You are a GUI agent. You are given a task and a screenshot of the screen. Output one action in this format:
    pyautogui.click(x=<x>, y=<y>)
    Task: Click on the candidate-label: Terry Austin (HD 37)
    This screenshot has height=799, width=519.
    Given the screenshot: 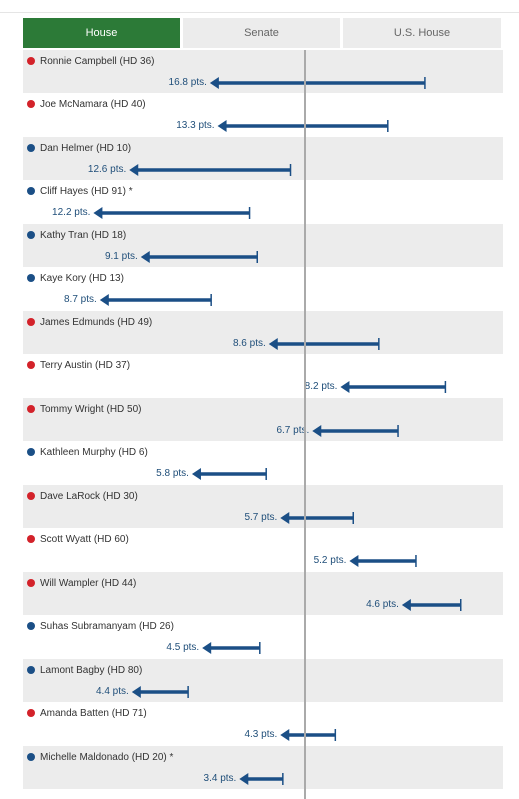 What is the action you would take?
    pyautogui.click(x=85, y=365)
    